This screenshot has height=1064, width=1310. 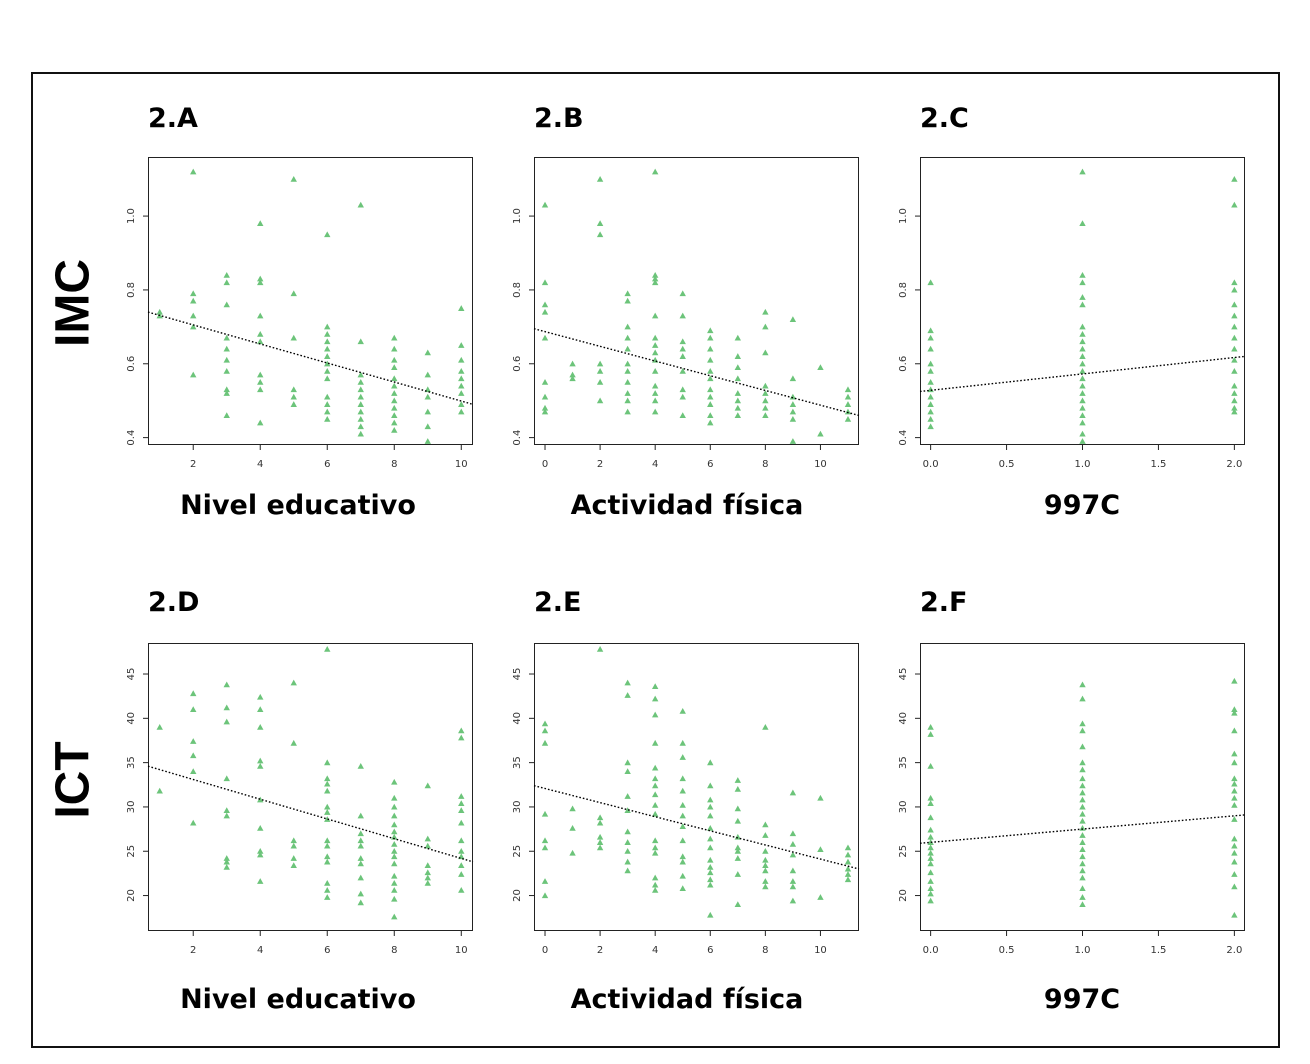 What do you see at coordinates (903, 438) in the screenshot?
I see `y-tick-label: 0.4` at bounding box center [903, 438].